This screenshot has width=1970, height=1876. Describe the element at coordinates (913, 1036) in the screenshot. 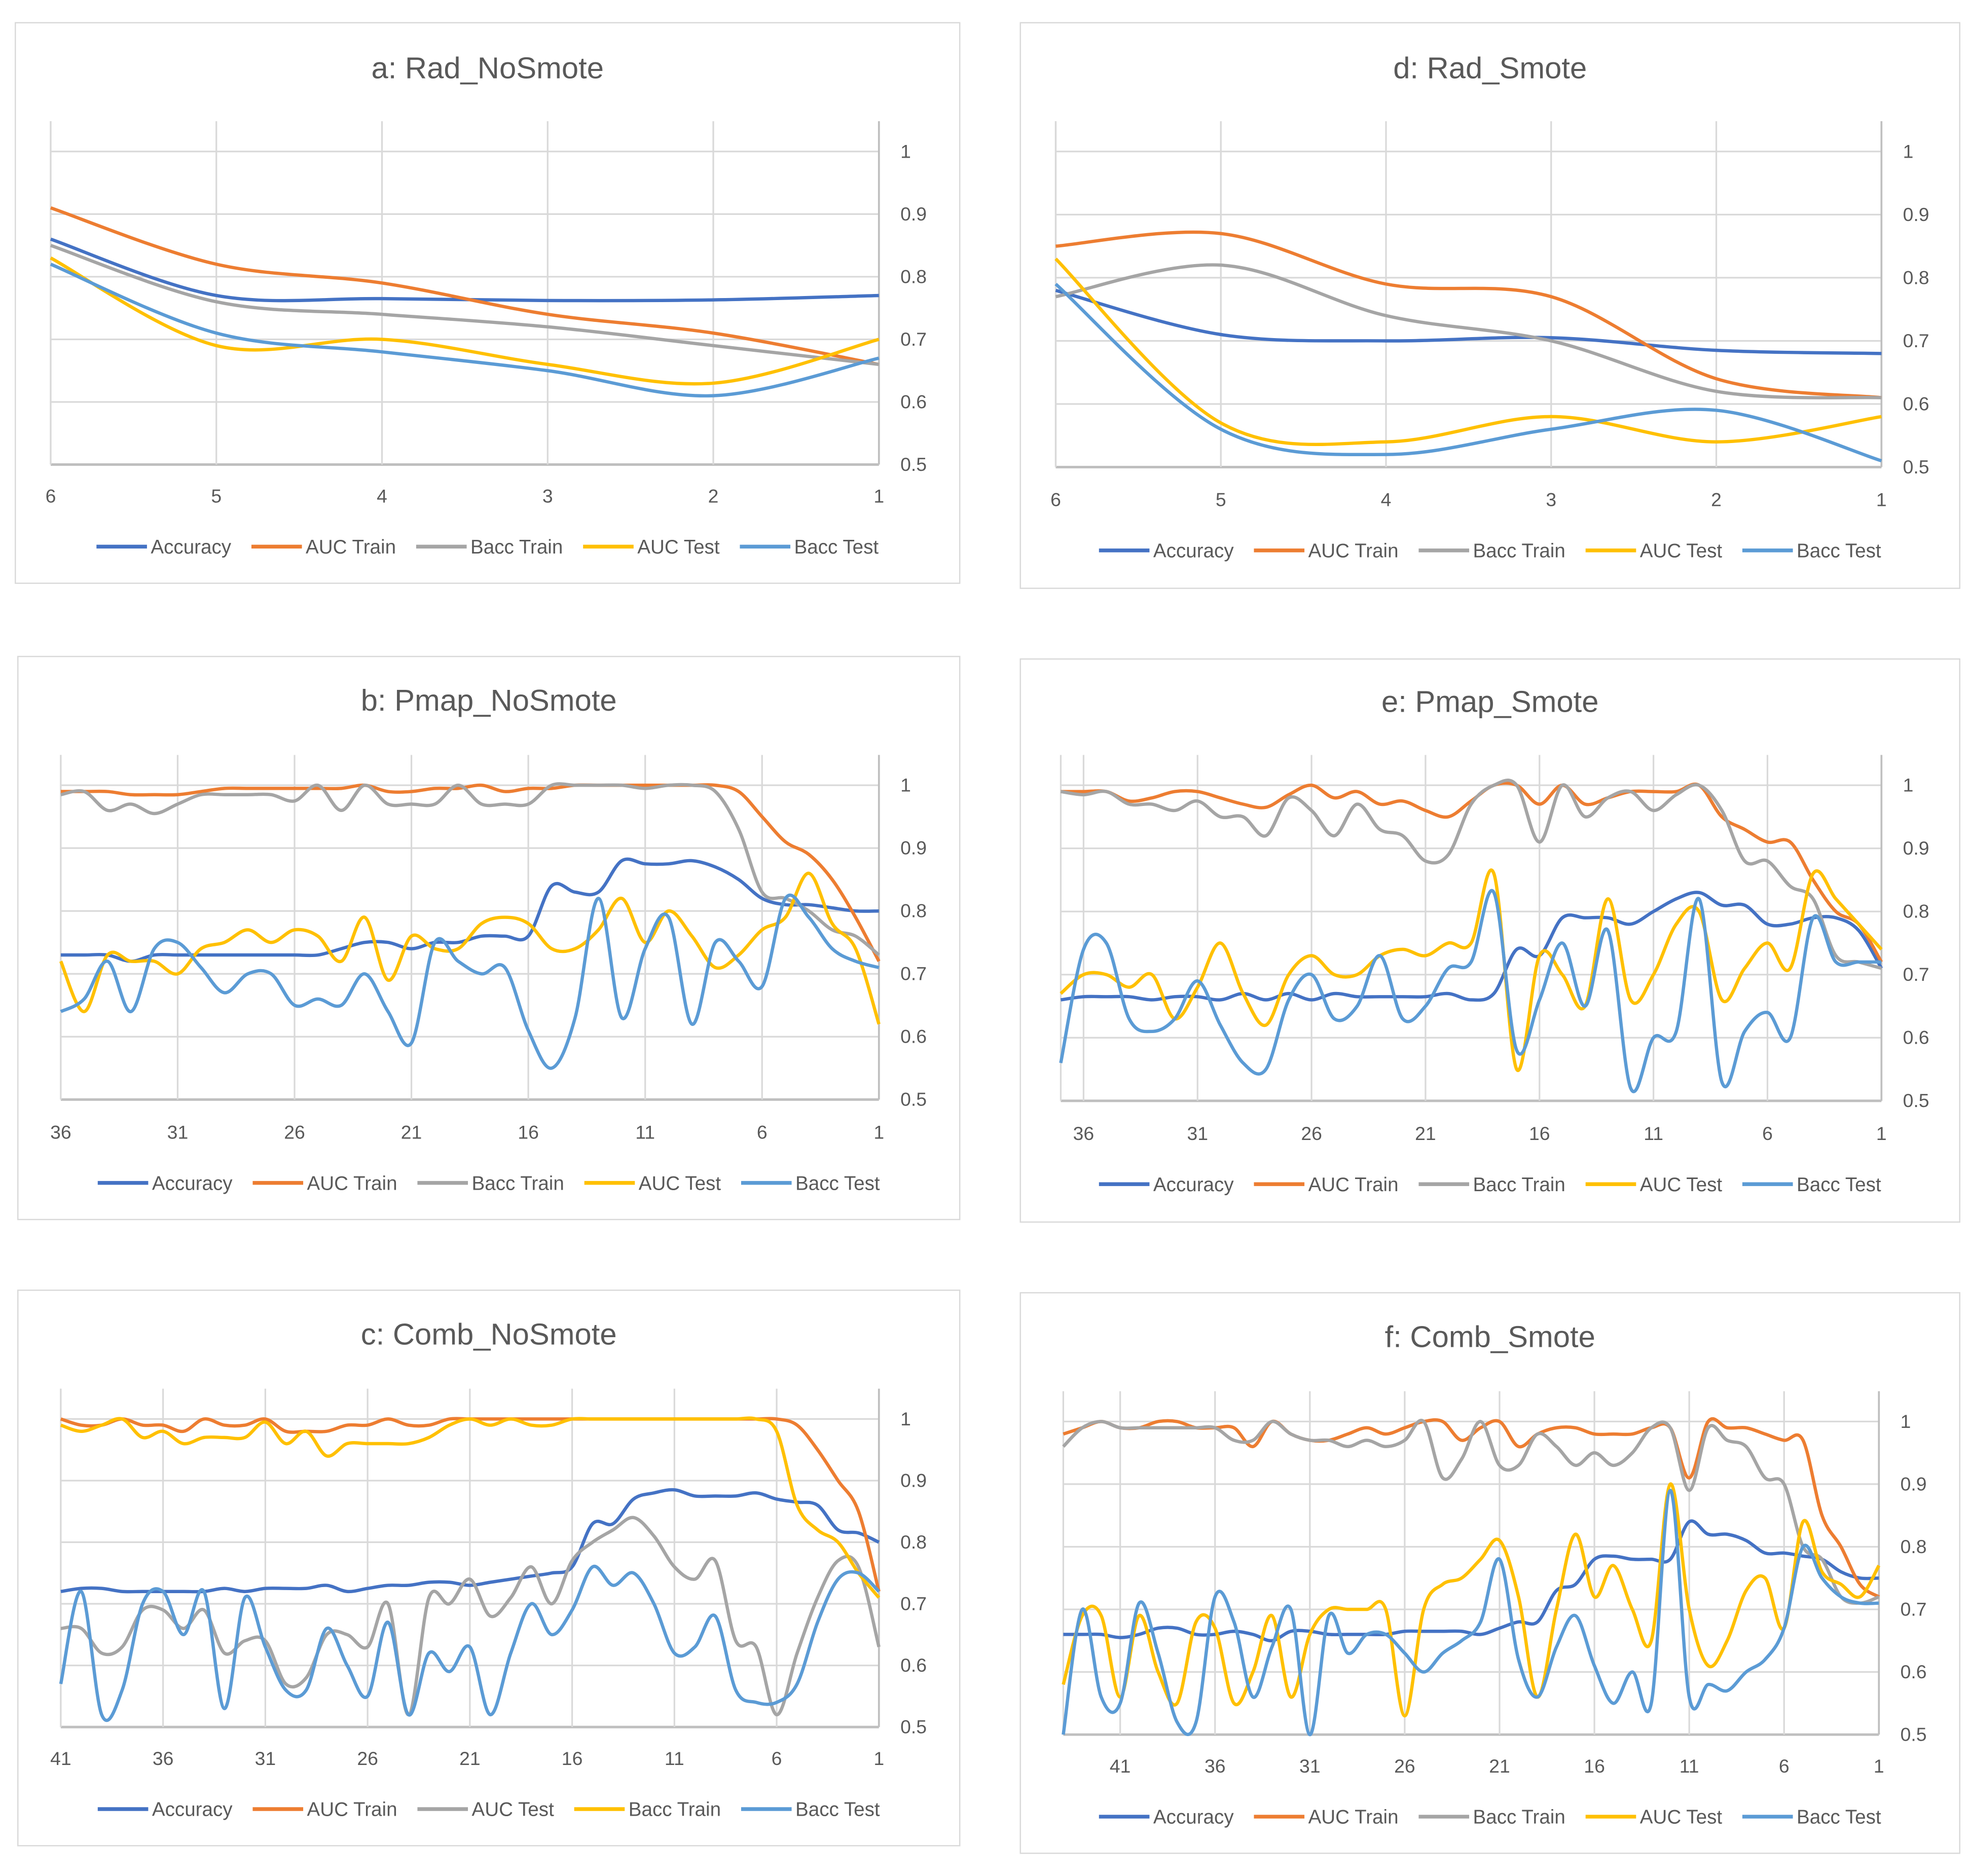

I see `y-tick-label: 0.6` at that location.